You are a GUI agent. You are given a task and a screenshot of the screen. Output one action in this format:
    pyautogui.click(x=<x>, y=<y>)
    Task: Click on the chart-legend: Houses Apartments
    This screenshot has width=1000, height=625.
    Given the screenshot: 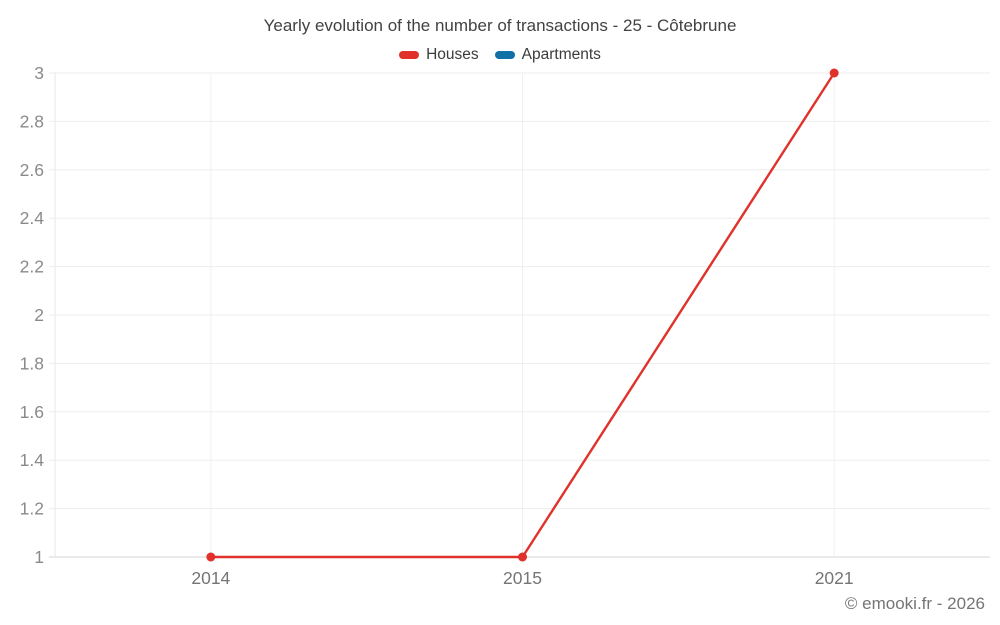 What is the action you would take?
    pyautogui.click(x=500, y=55)
    